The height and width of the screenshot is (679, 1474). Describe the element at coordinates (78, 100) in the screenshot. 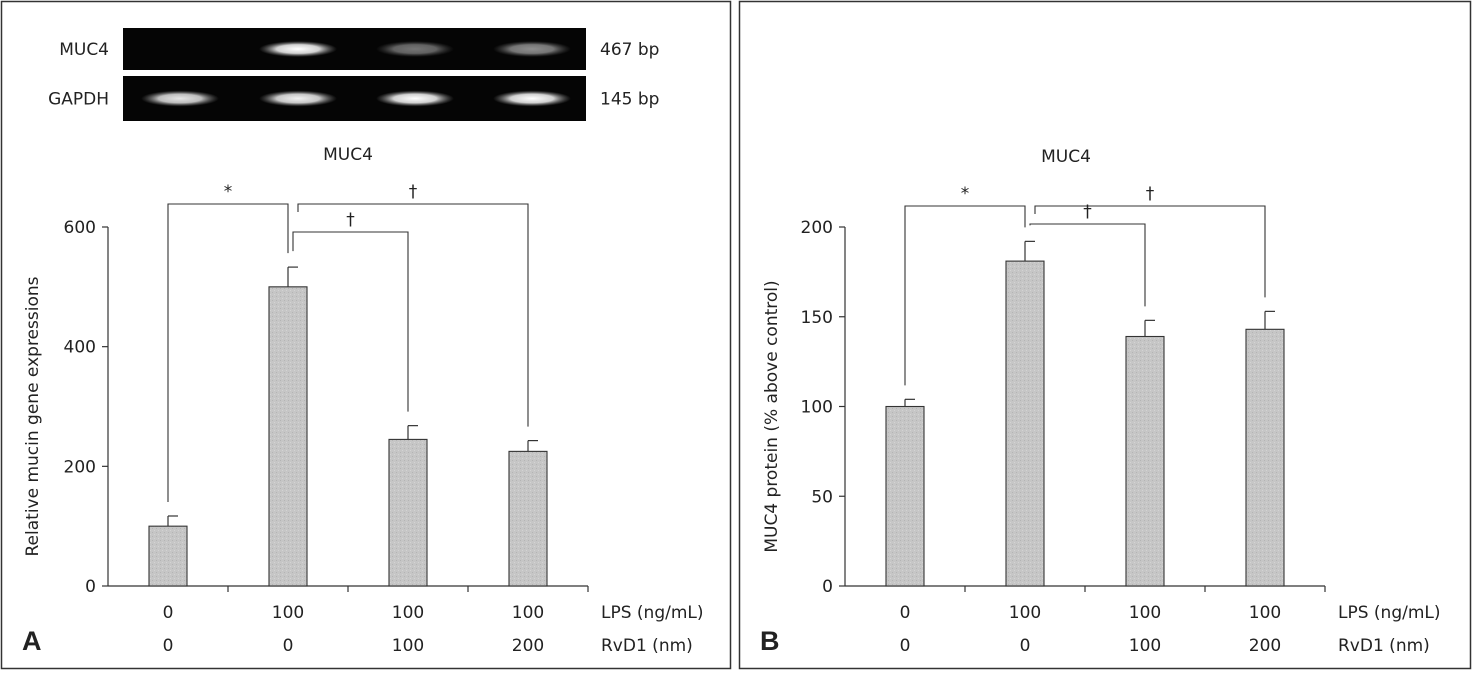

I see `gel-gene-label: GAPDH` at that location.